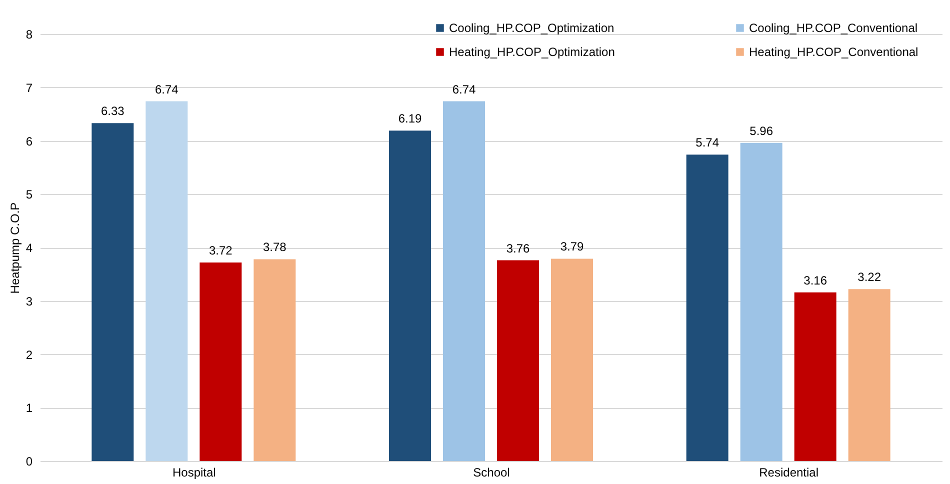 Image resolution: width=950 pixels, height=484 pixels. I want to click on y-axis-title: Heatpump C.O.P, so click(15, 248).